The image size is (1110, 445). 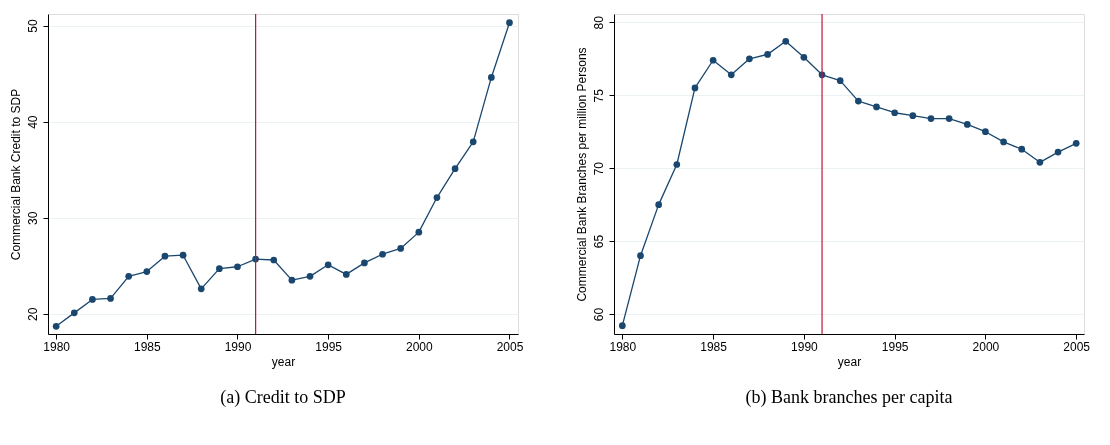 What do you see at coordinates (283, 397) in the screenshot?
I see `text: (a) Credit to SDP` at bounding box center [283, 397].